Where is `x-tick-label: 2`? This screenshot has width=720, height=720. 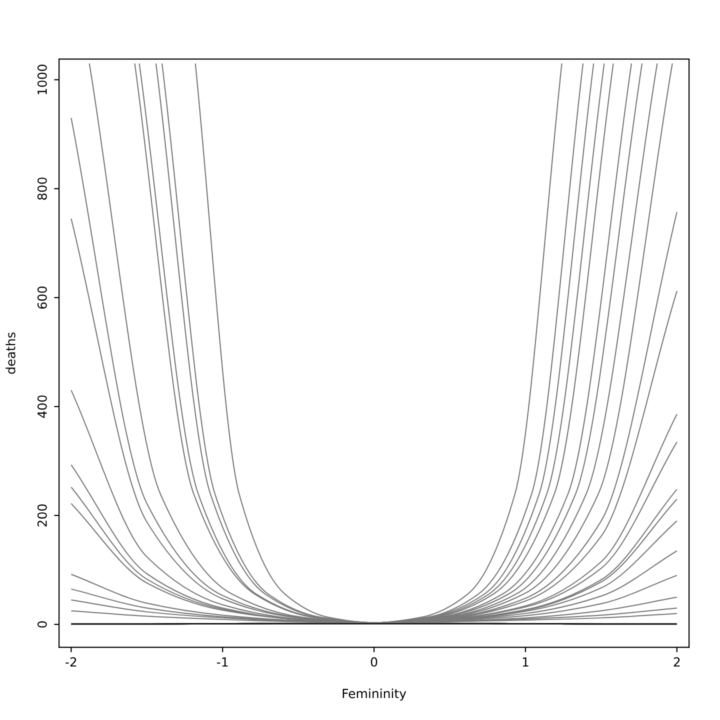 x-tick-label: 2 is located at coordinates (677, 661).